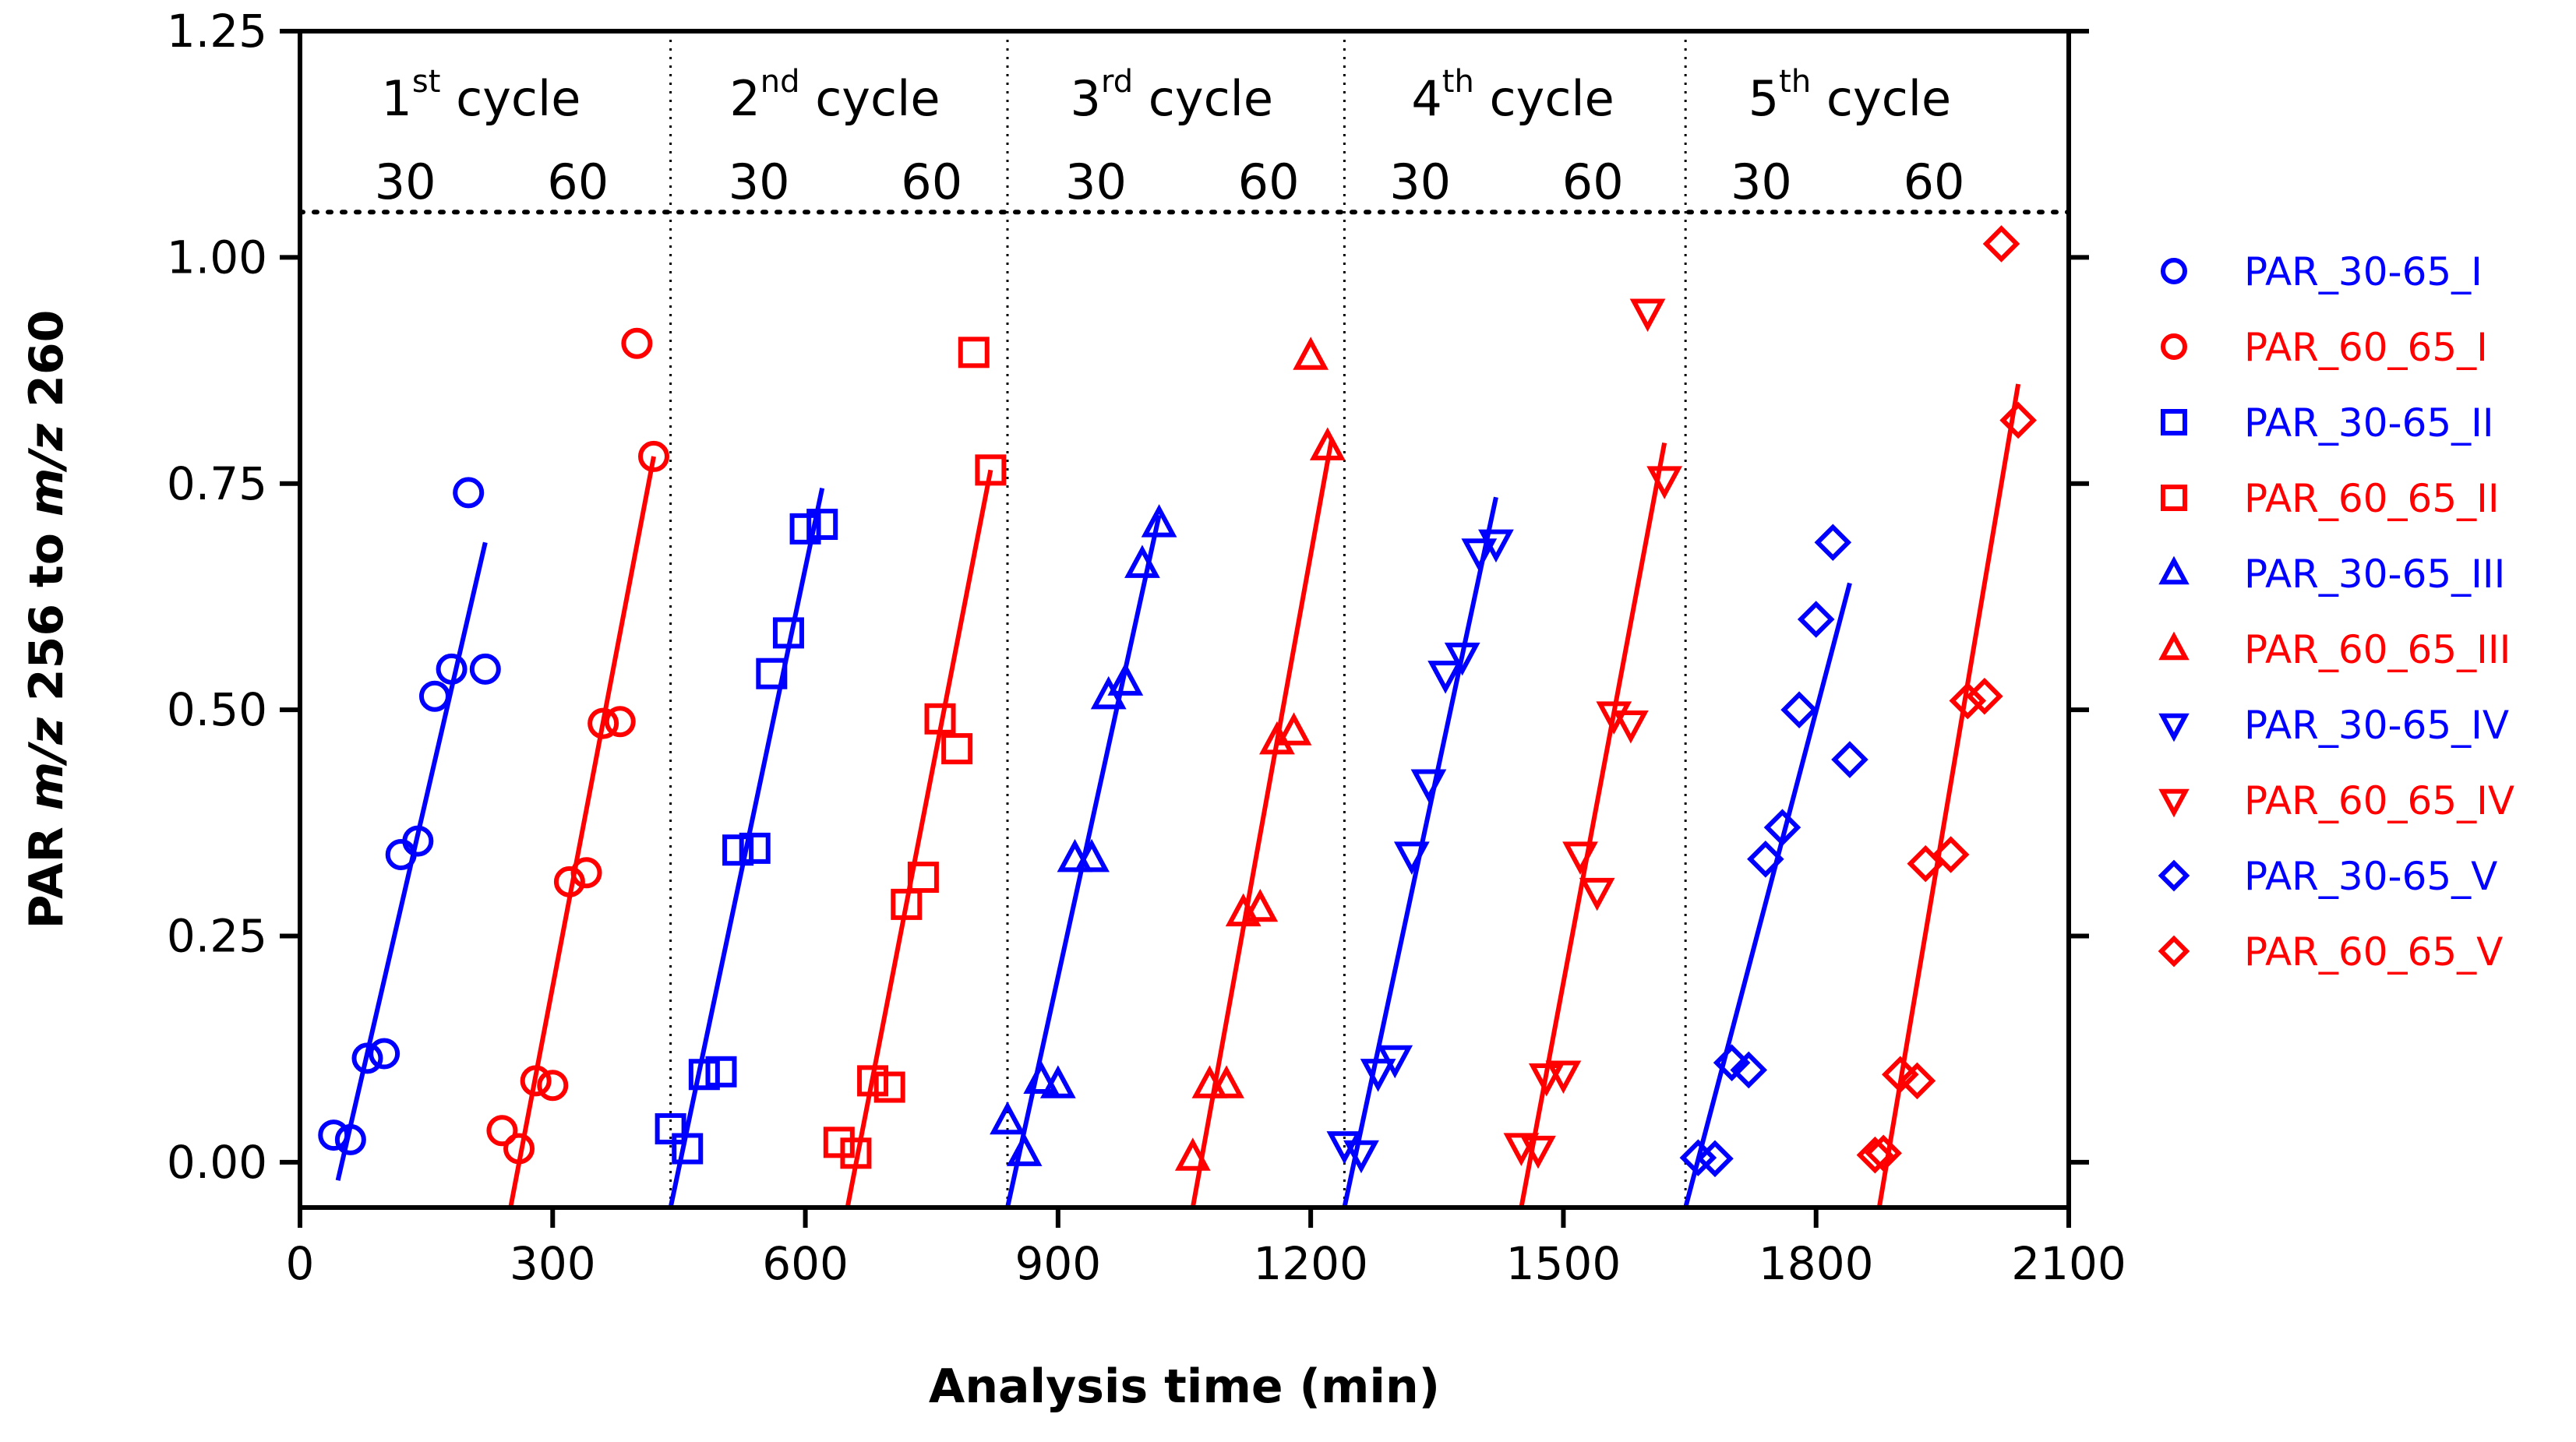  Describe the element at coordinates (2068, 1264) in the screenshot. I see `x-tick-label: 2100` at that location.